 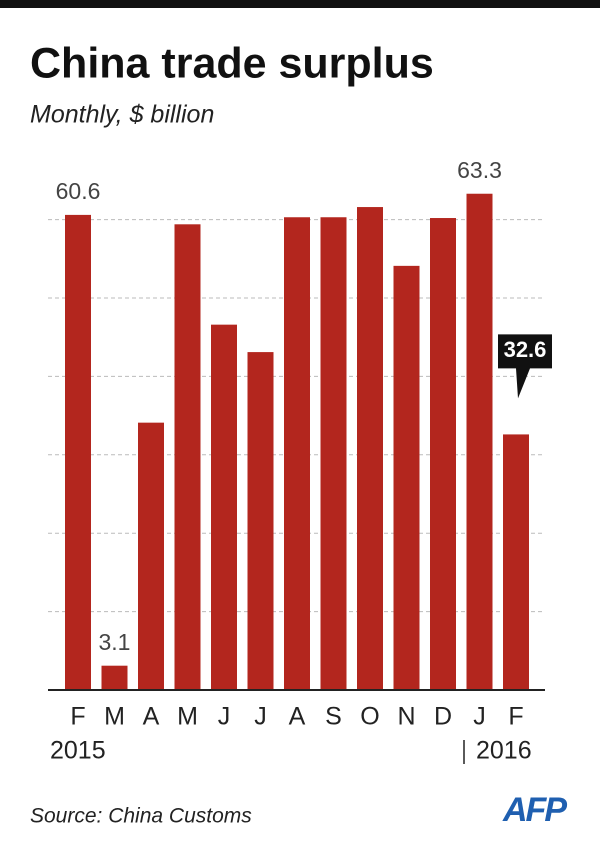 I want to click on x-tick-label: S, so click(x=333, y=717).